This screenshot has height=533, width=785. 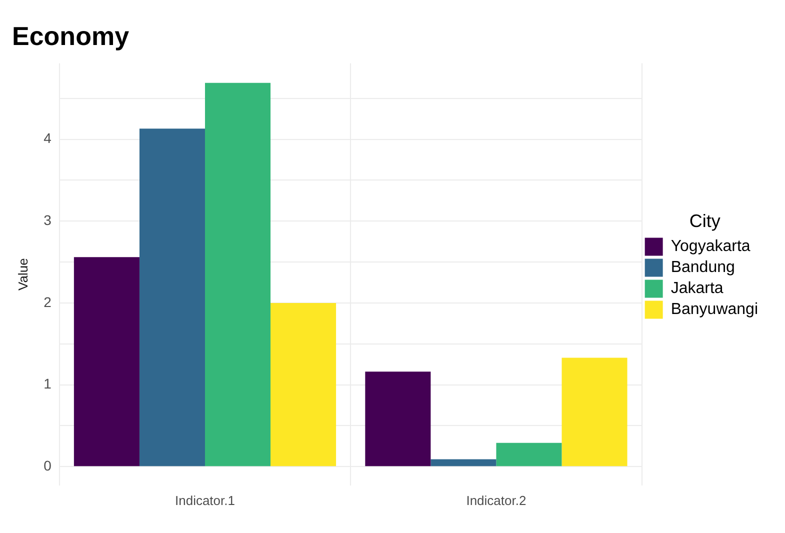 What do you see at coordinates (714, 309) in the screenshot?
I see `legend-label: Banyuwangi` at bounding box center [714, 309].